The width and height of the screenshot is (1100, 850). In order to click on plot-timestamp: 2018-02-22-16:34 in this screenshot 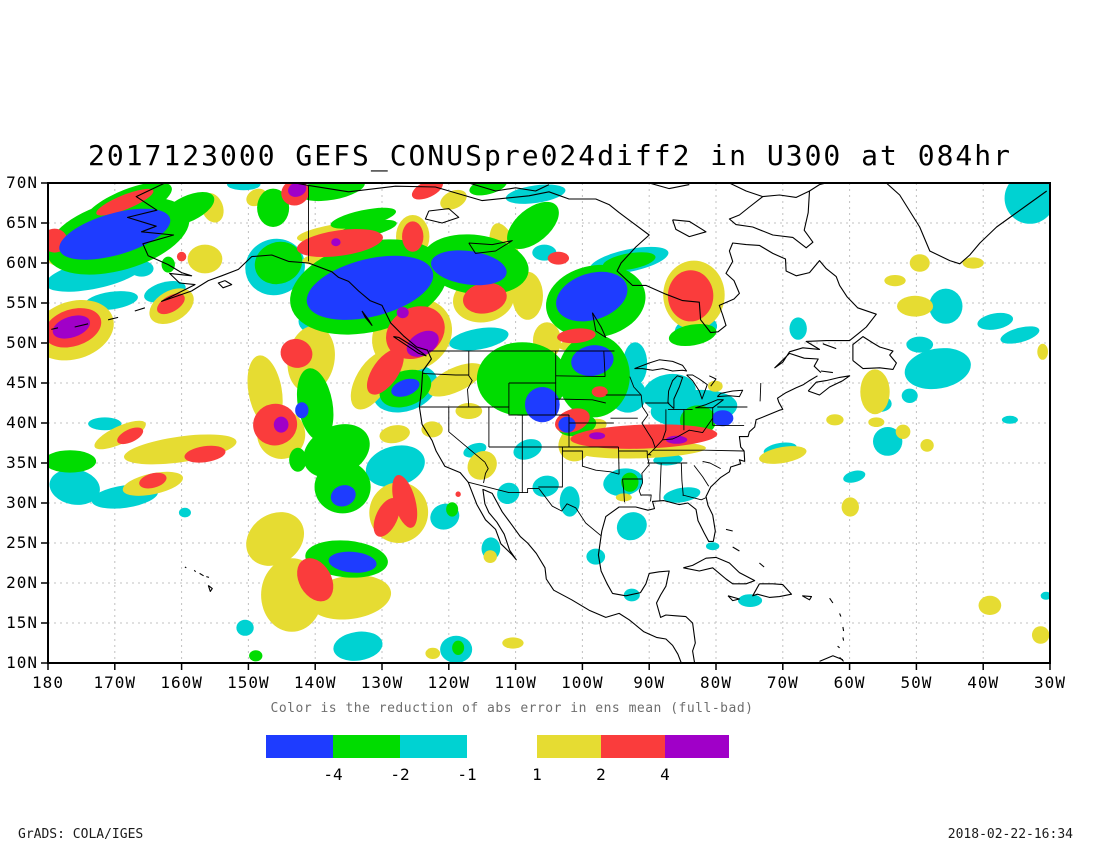, I will do `click(1010, 834)`.